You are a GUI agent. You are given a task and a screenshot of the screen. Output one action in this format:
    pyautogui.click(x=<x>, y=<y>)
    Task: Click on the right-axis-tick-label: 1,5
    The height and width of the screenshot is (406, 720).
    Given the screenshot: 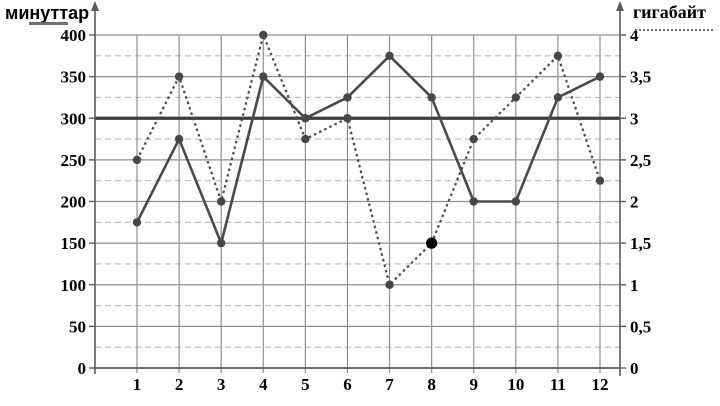 What is the action you would take?
    pyautogui.click(x=640, y=243)
    